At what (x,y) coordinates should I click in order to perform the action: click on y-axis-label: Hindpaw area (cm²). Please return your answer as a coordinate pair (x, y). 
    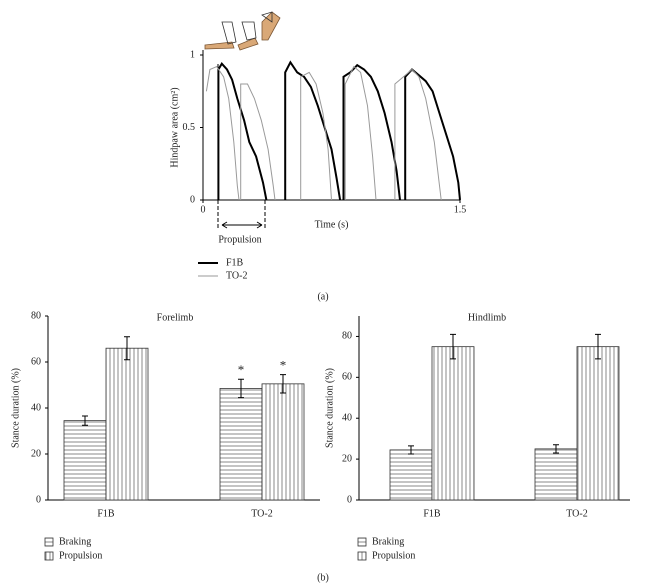
    Looking at the image, I should click on (174, 127).